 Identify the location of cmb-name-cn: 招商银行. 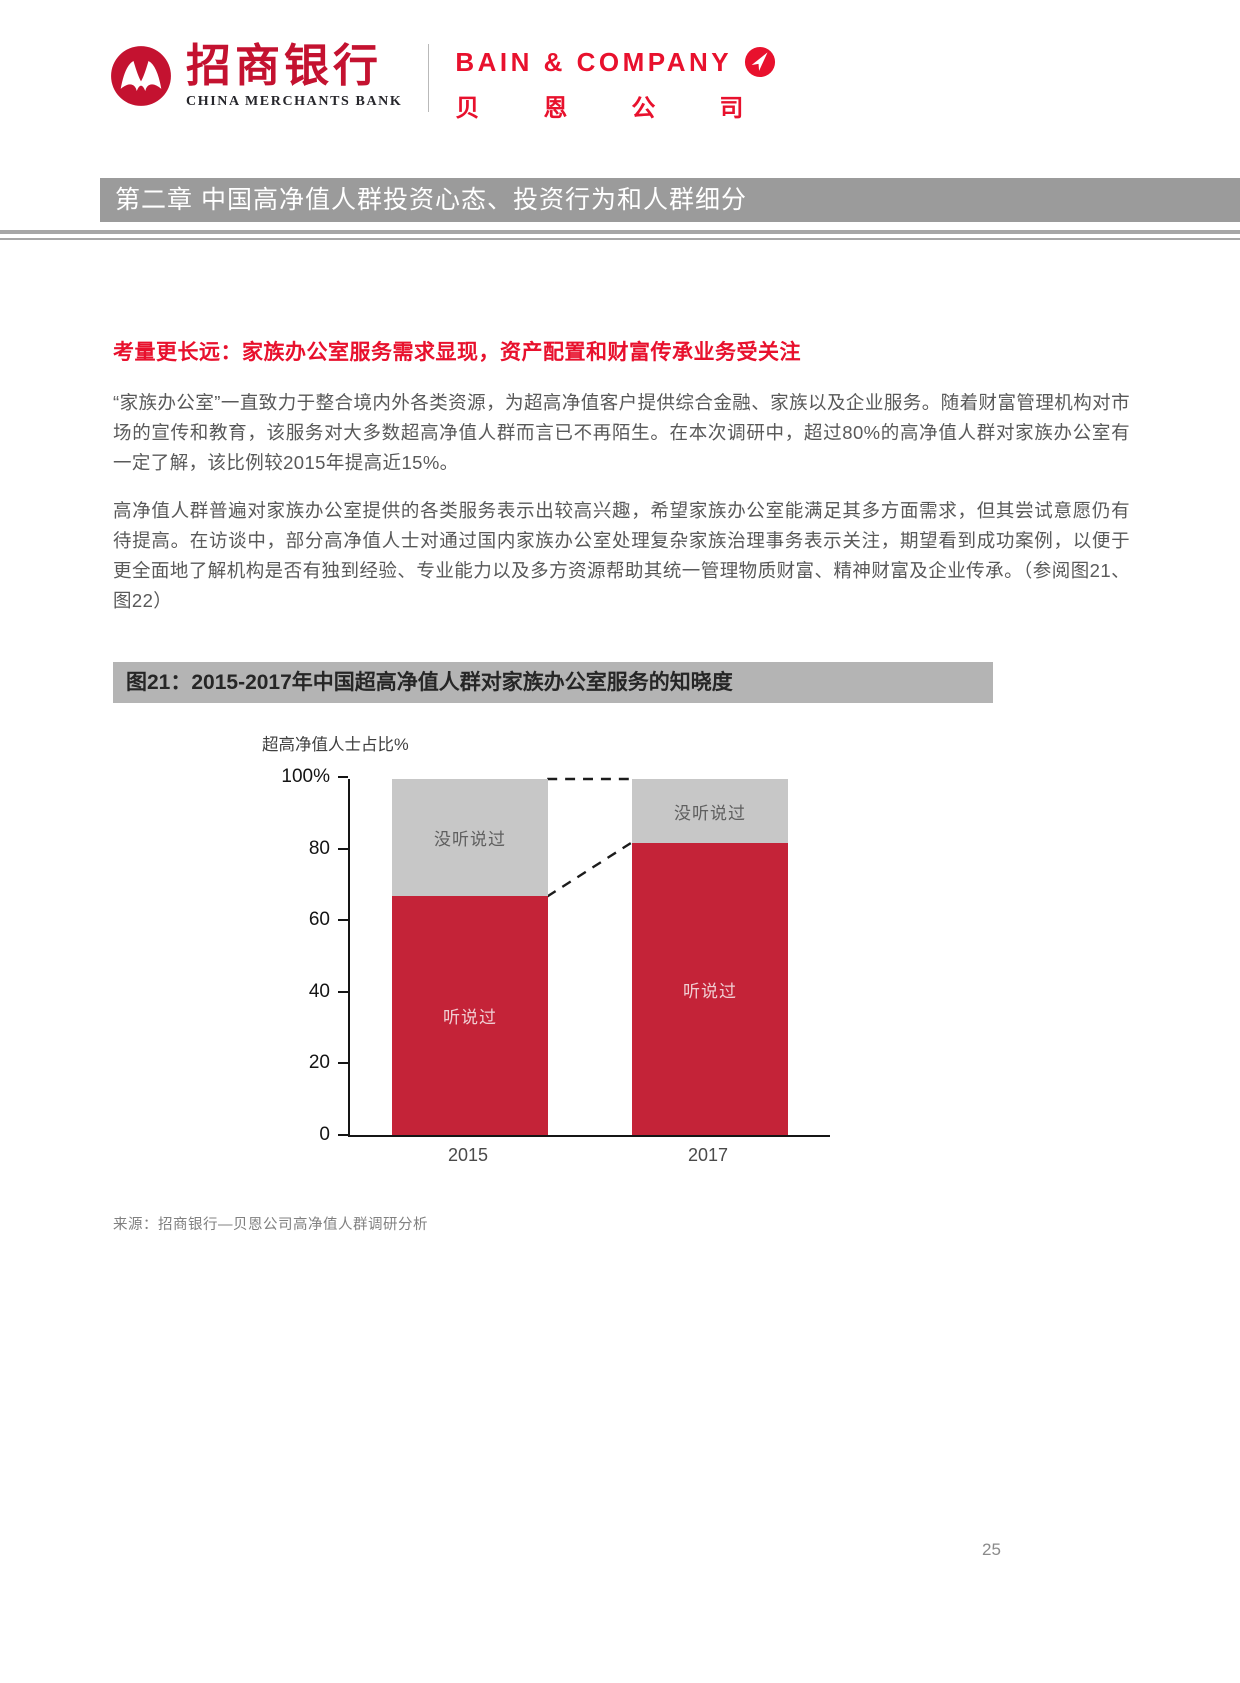
(284, 65).